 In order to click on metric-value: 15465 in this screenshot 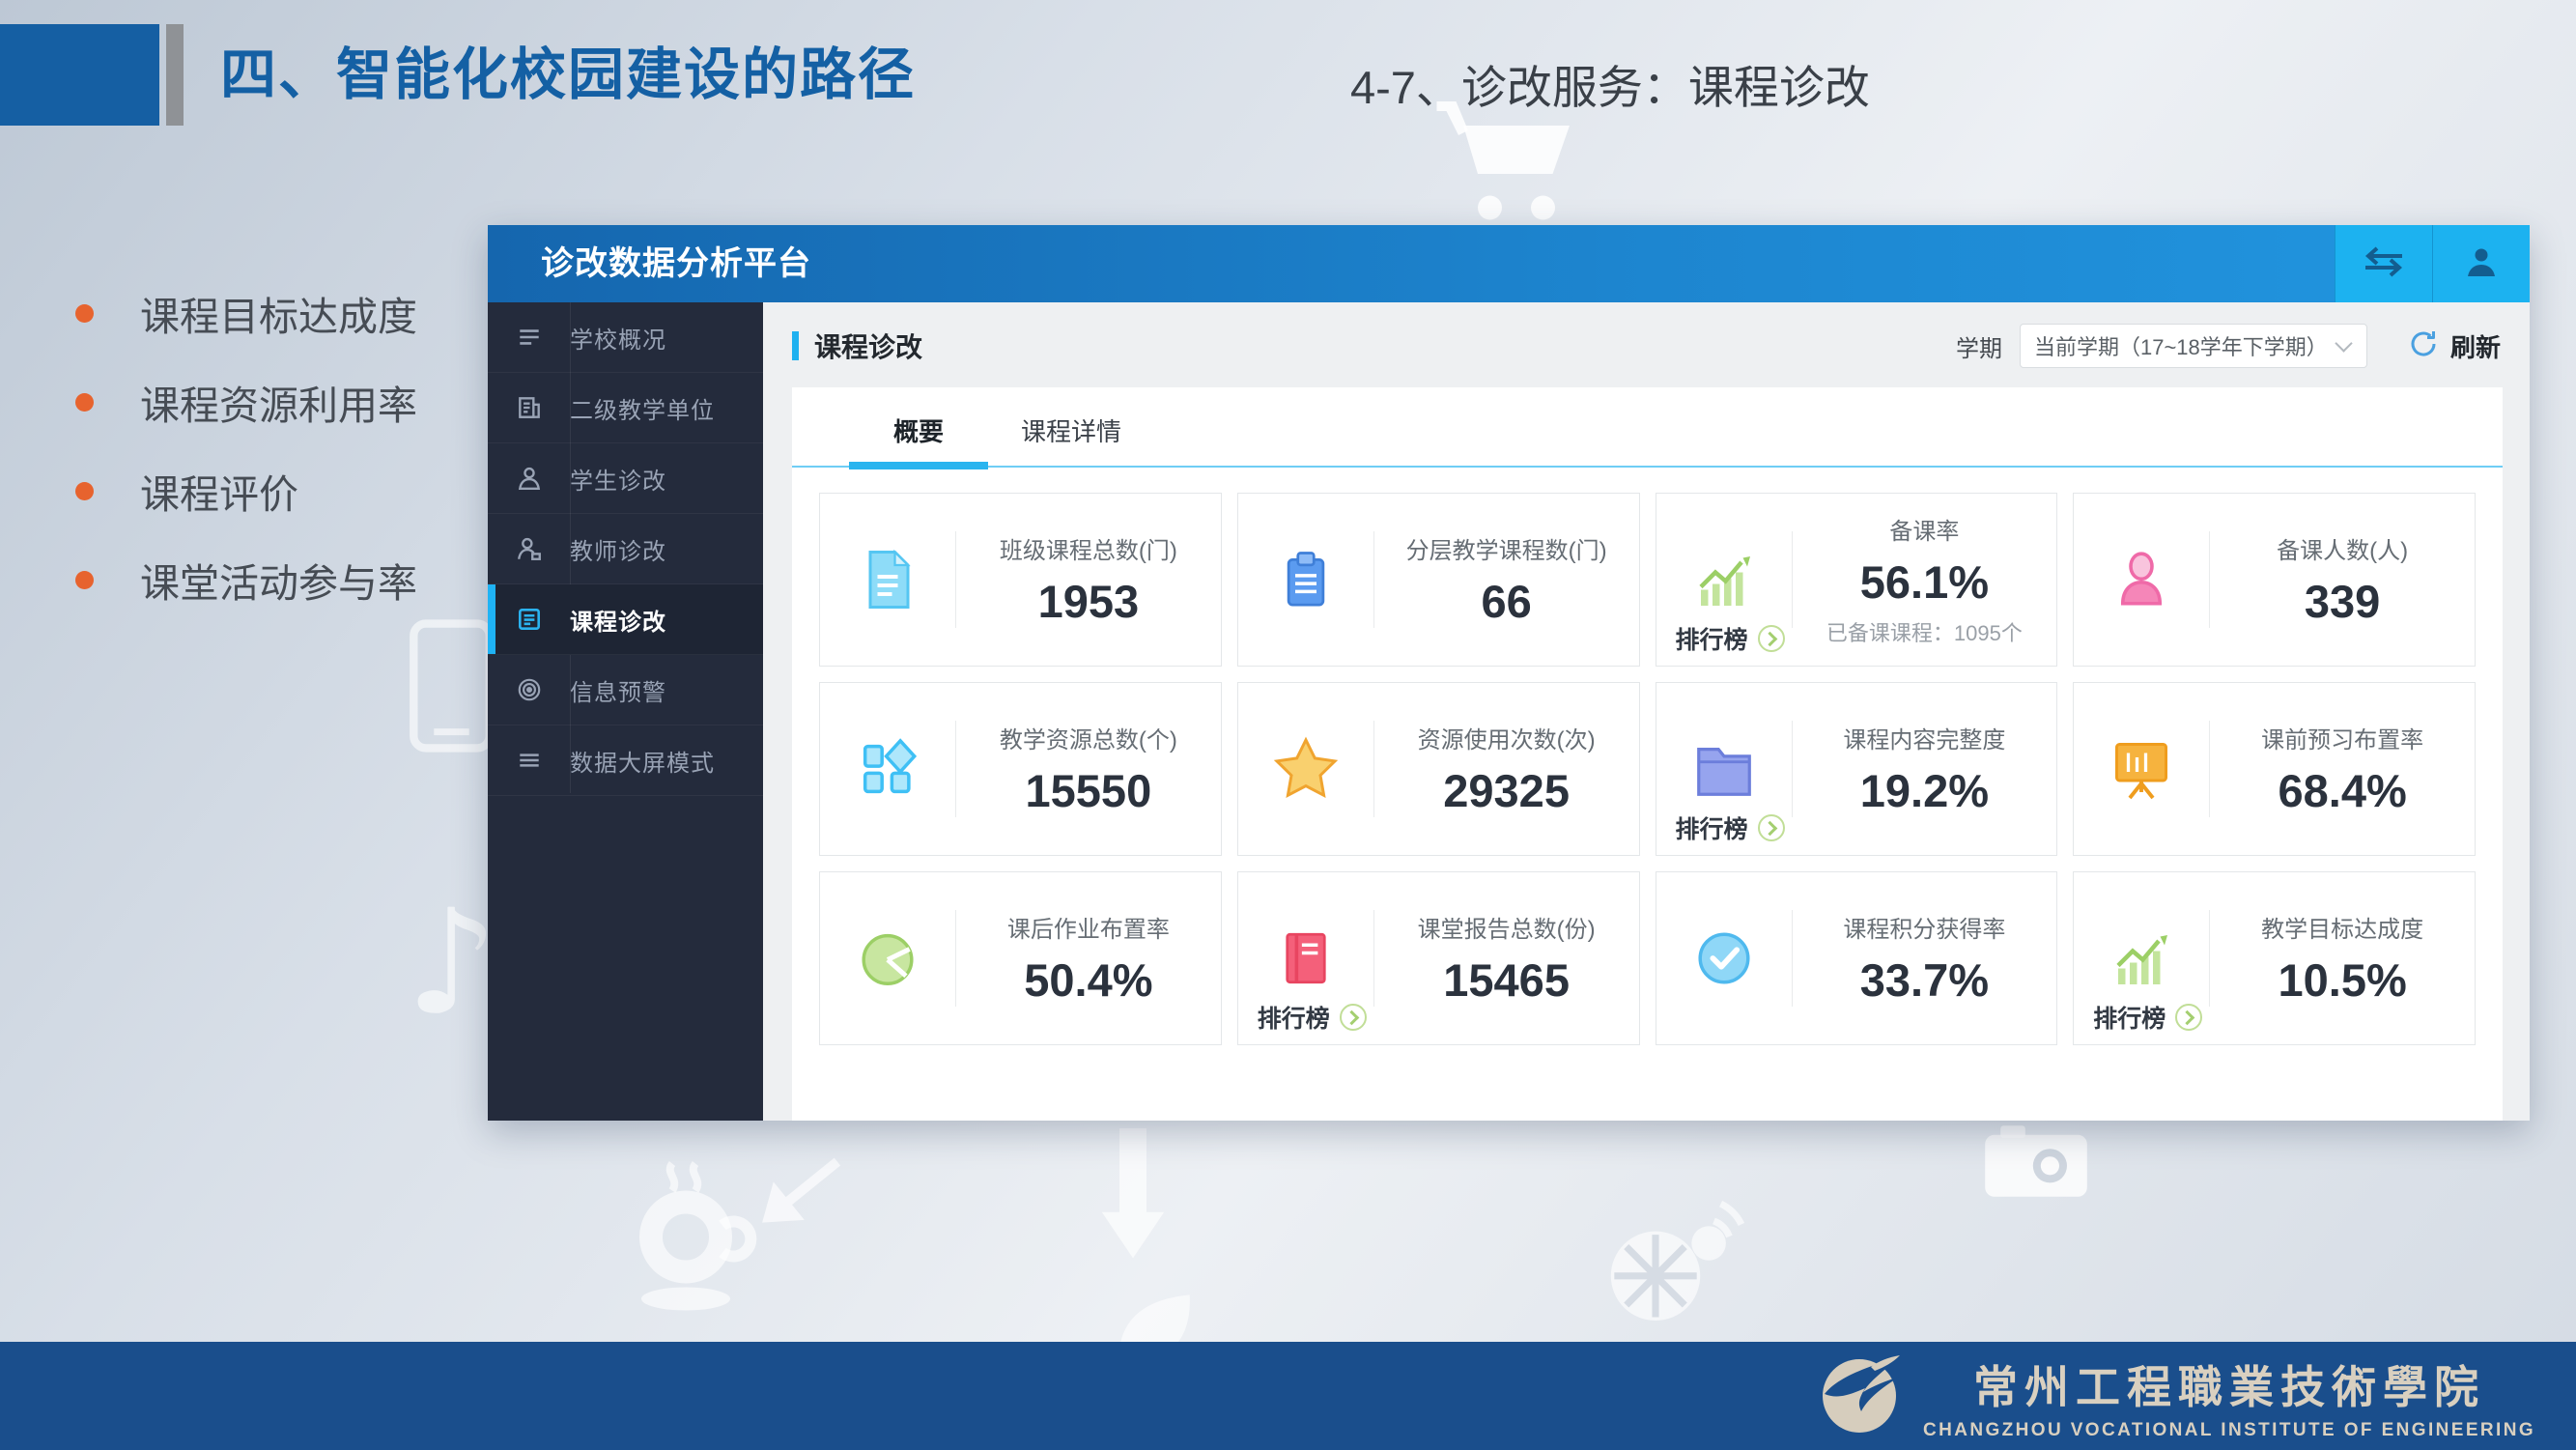, I will do `click(1506, 980)`.